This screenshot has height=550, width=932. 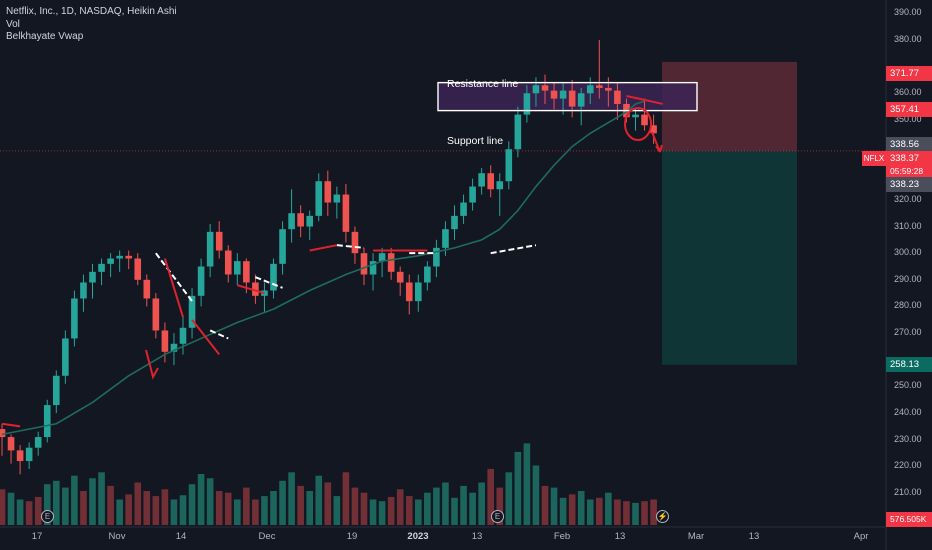 What do you see at coordinates (908, 332) in the screenshot?
I see `price-tick-label: 270.00` at bounding box center [908, 332].